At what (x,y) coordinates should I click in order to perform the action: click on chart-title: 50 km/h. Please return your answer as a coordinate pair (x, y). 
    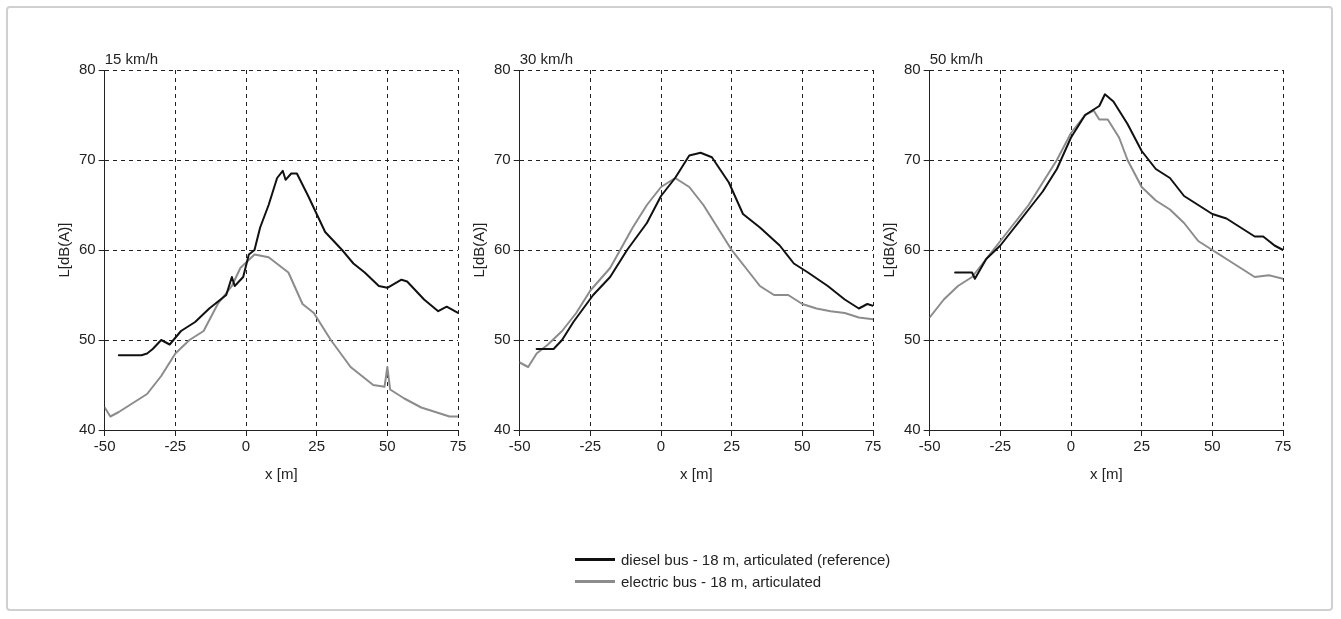
    Looking at the image, I should click on (956, 58).